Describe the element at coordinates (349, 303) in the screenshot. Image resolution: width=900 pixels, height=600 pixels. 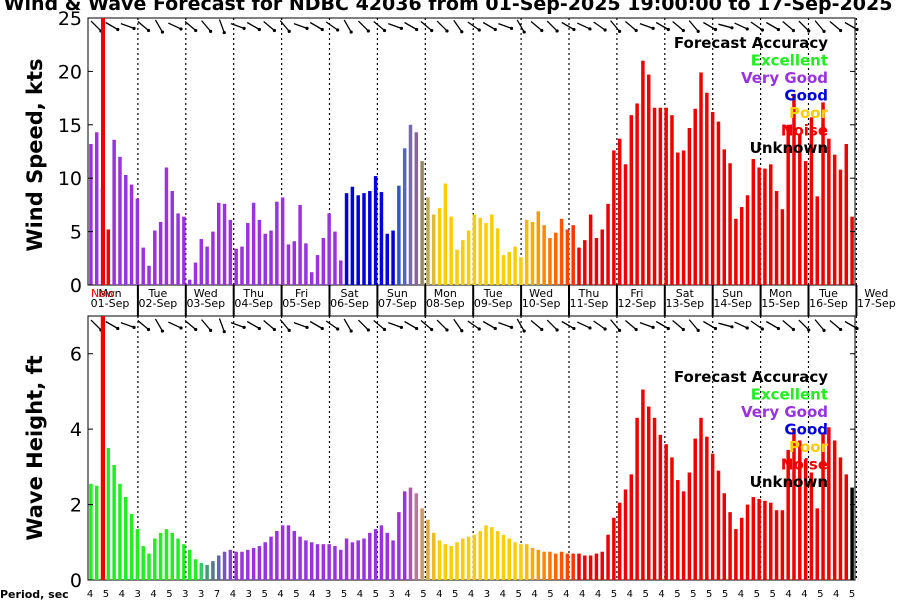
I see `day-date-label: 06-Sep` at that location.